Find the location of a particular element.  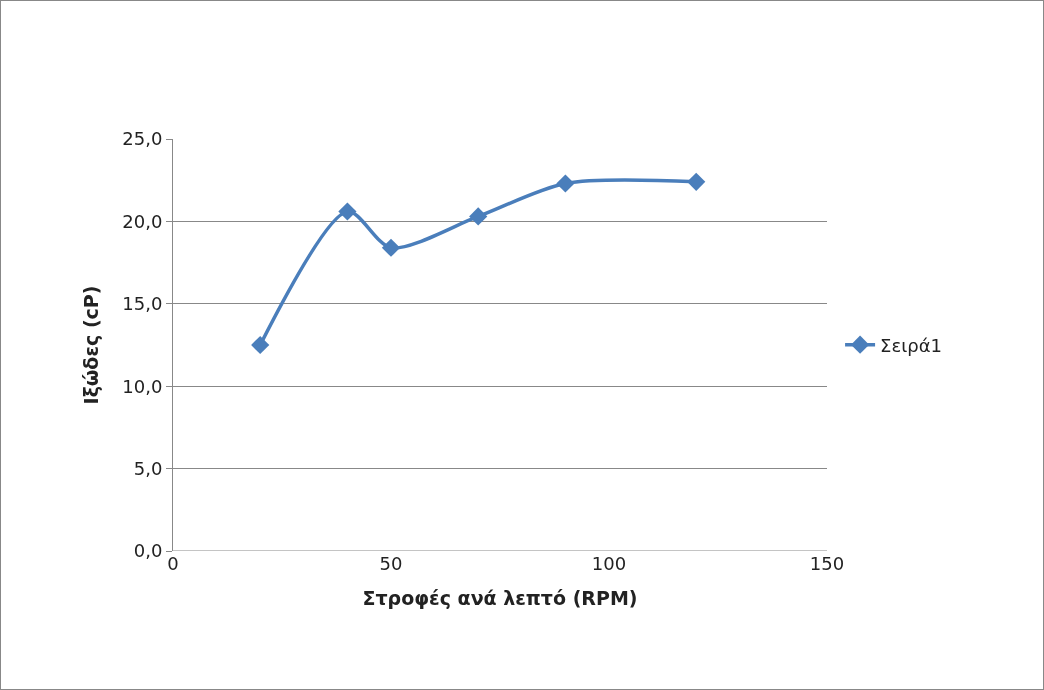

y-tick-label: 20,0 is located at coordinates (142, 221).